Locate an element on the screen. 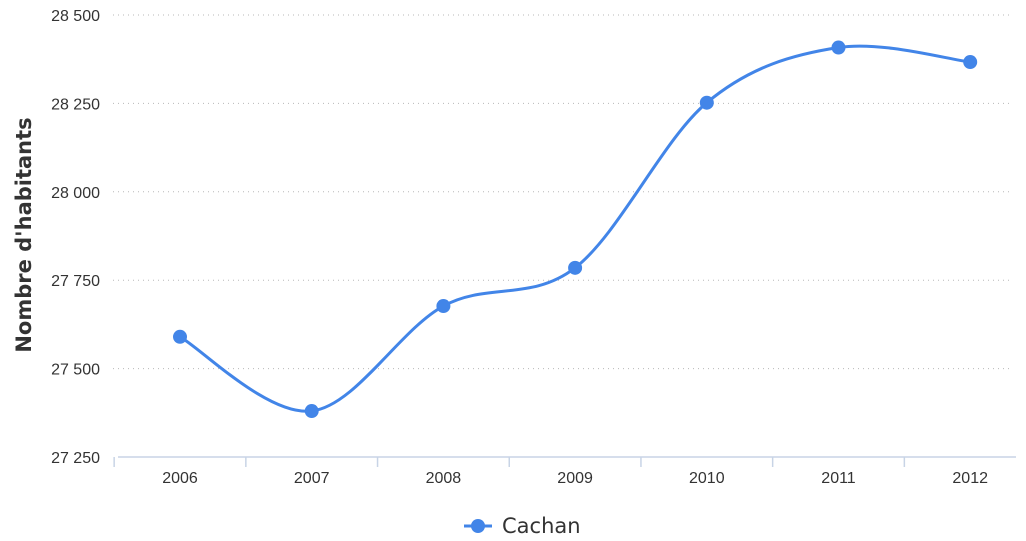 This screenshot has height=541, width=1026. x-tick-label: 2006 is located at coordinates (180, 478).